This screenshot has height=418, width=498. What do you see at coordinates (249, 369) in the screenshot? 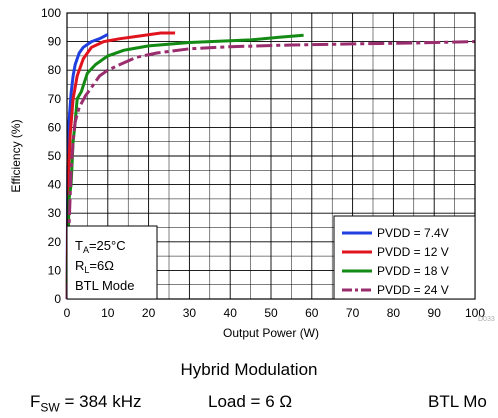
I see `caption-title: Hybrid Modulation` at bounding box center [249, 369].